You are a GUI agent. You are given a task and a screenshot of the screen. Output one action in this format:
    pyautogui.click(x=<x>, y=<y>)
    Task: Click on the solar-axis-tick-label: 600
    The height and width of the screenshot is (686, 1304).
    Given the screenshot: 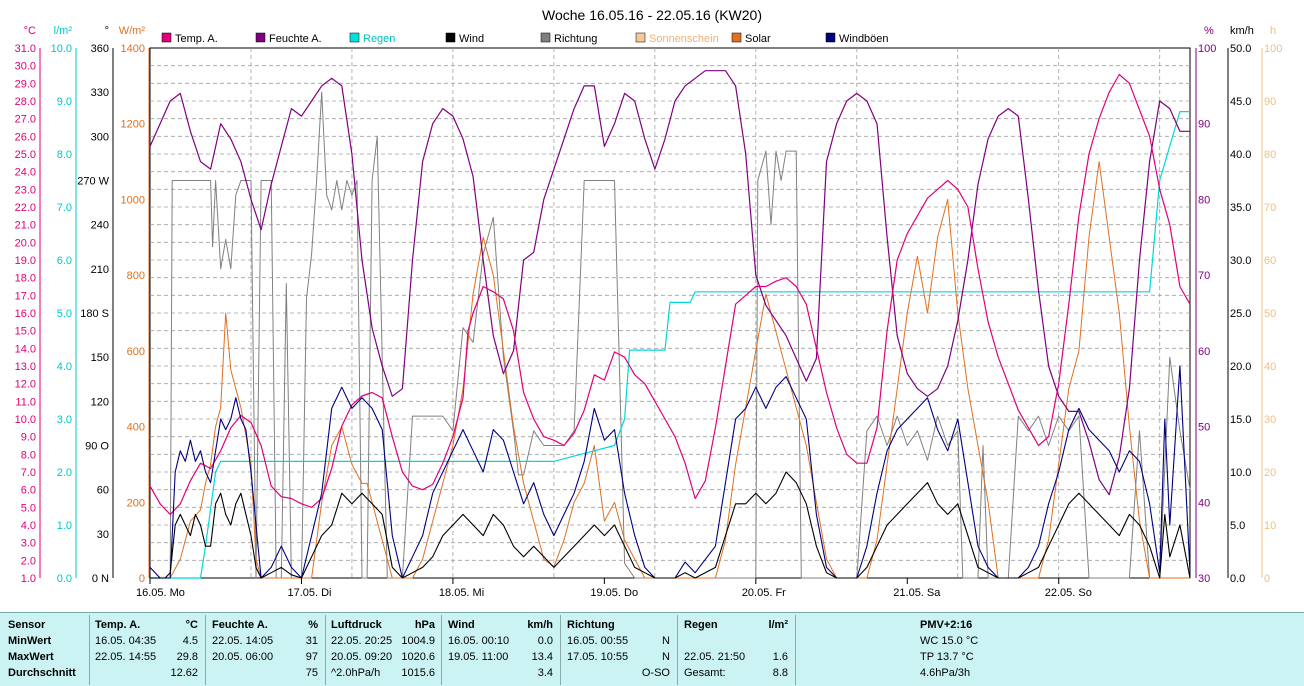 What is the action you would take?
    pyautogui.click(x=136, y=352)
    